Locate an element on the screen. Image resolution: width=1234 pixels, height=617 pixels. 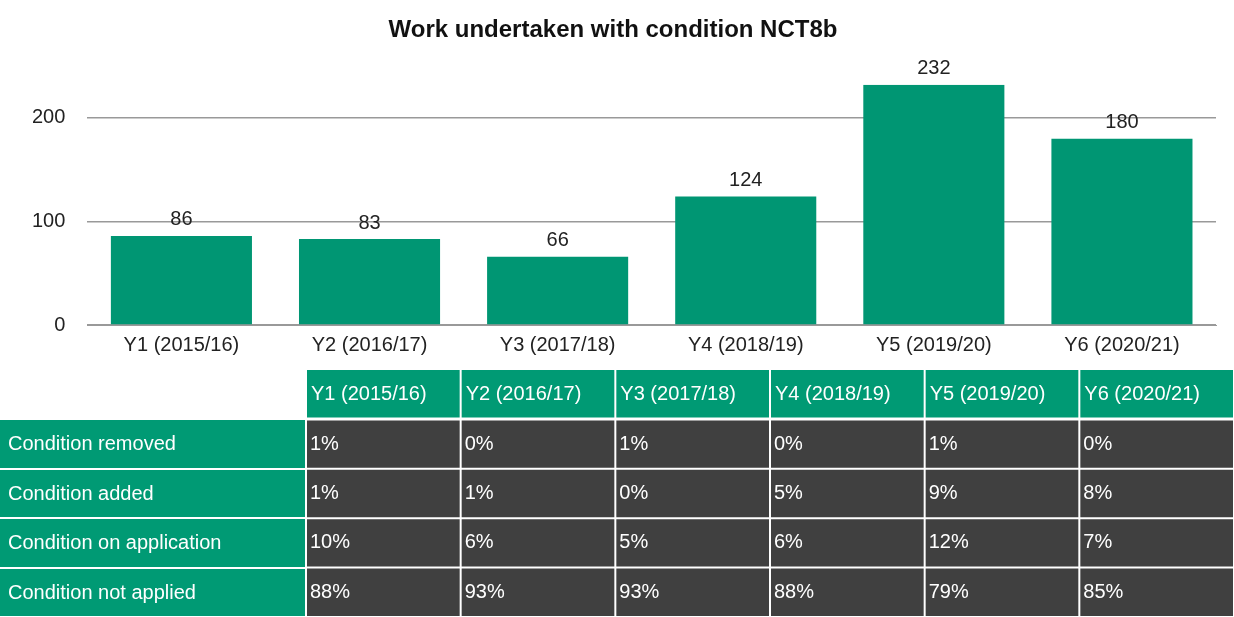
data-label: 86 is located at coordinates (181, 218).